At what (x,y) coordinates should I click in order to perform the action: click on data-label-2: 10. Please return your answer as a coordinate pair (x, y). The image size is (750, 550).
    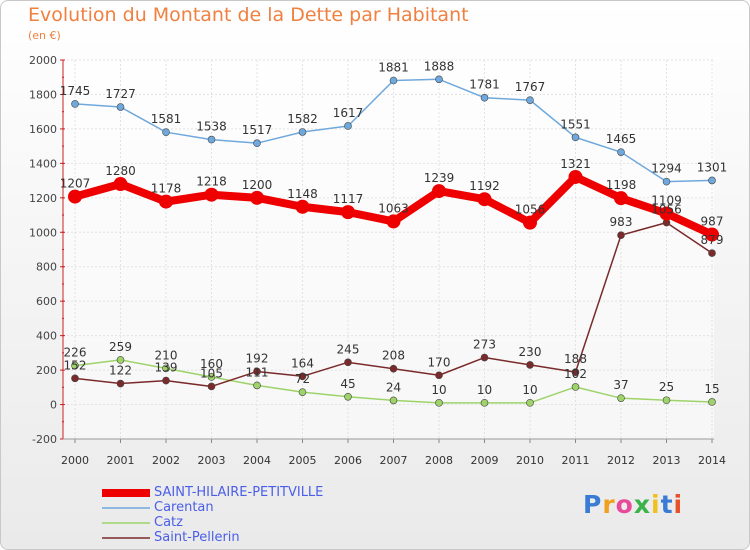
    Looking at the image, I should click on (529, 390).